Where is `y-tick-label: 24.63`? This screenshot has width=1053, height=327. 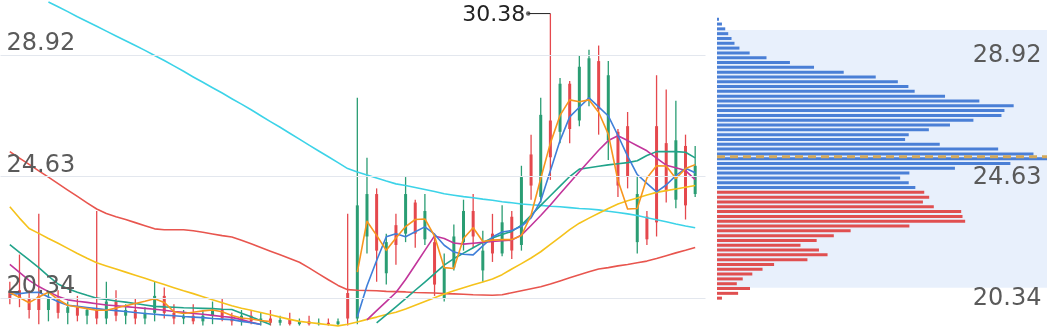
y-tick-label: 24.63 is located at coordinates (1007, 175).